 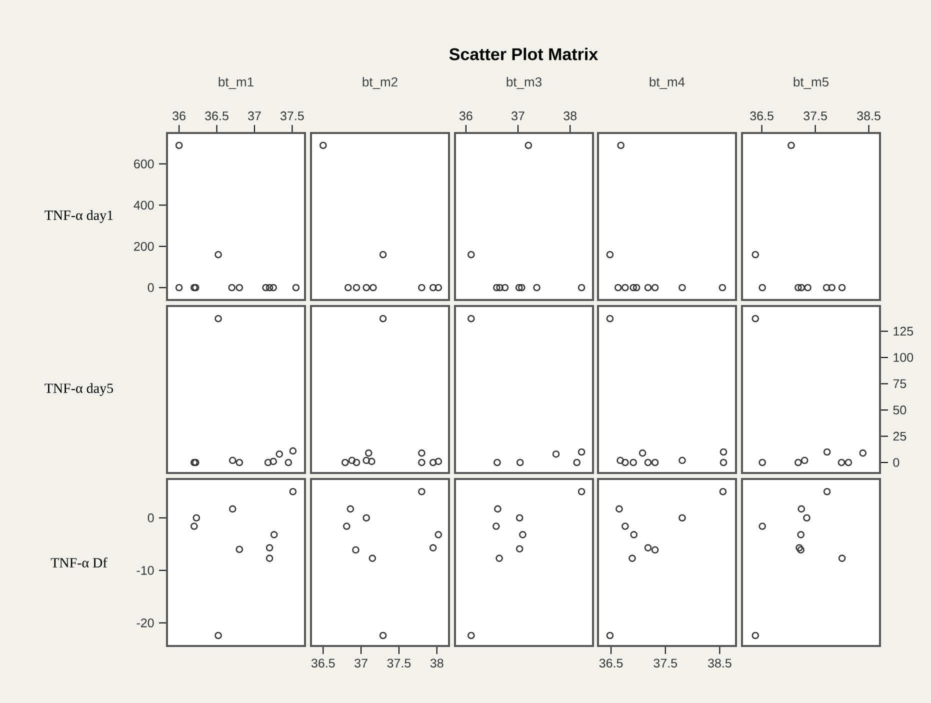 I want to click on y-tick-label: 125, so click(x=904, y=331).